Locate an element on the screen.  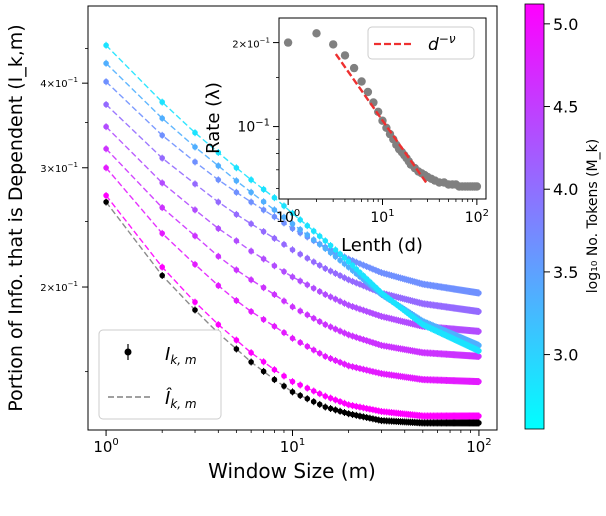
legend-fit-symbol: Î is located at coordinates (168, 398).